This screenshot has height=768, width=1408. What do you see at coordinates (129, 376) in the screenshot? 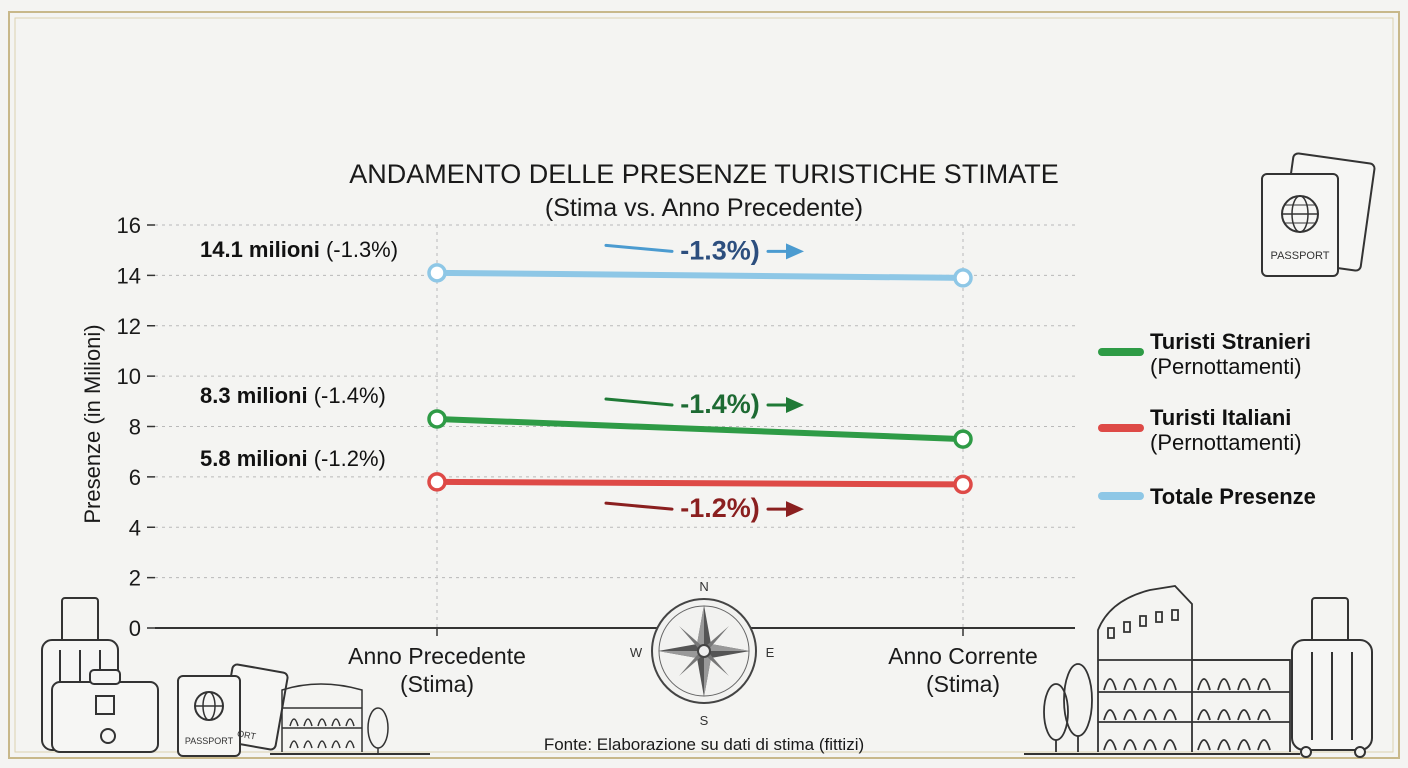
I see `y-tick-label: 10` at bounding box center [129, 376].